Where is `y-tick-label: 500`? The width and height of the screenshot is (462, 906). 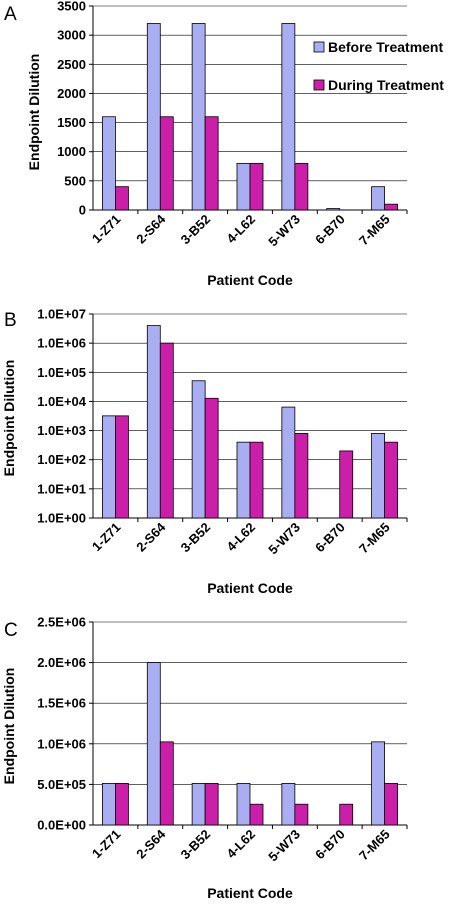
y-tick-label: 500 is located at coordinates (75, 180).